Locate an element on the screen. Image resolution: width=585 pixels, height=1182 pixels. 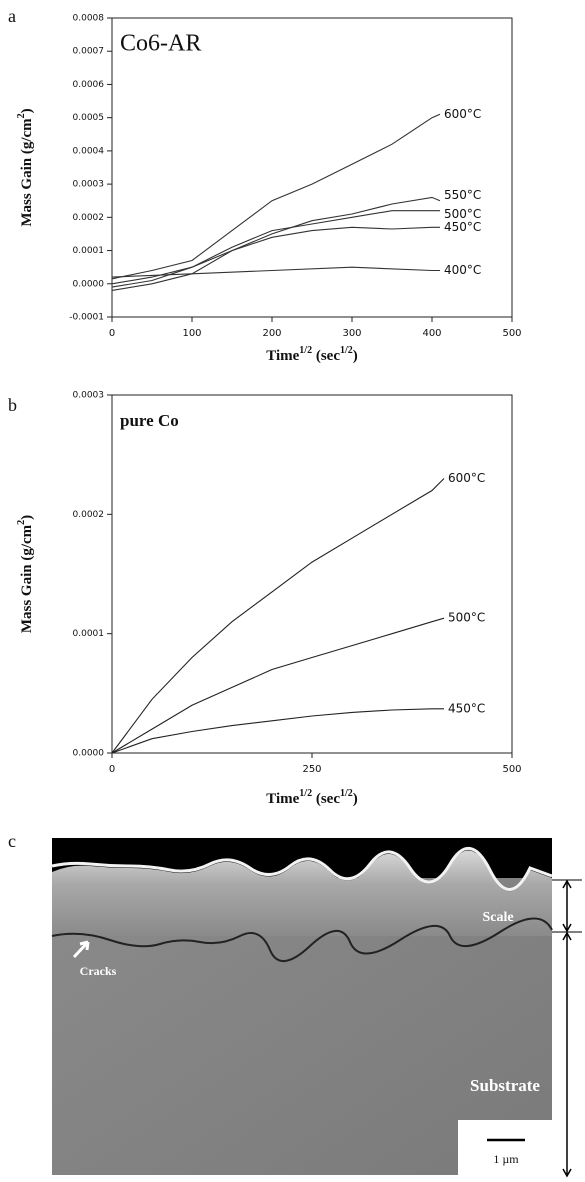
x-tick-label: 400 is located at coordinates (431, 333).